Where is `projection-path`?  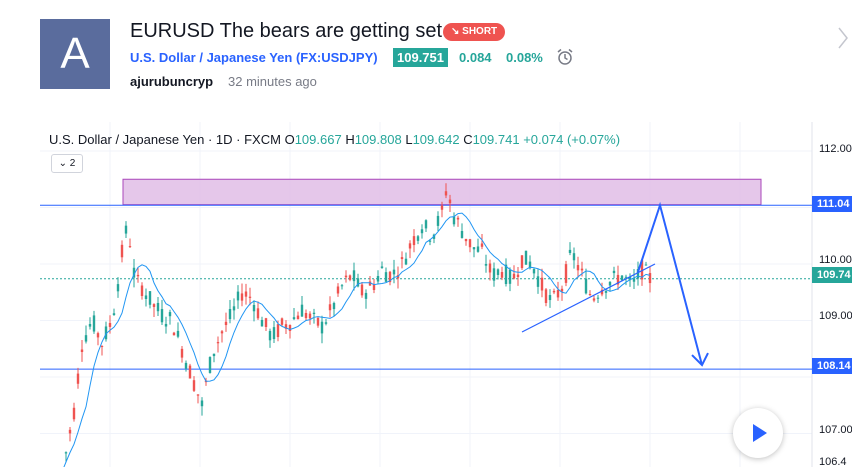 projection-path is located at coordinates (670, 283).